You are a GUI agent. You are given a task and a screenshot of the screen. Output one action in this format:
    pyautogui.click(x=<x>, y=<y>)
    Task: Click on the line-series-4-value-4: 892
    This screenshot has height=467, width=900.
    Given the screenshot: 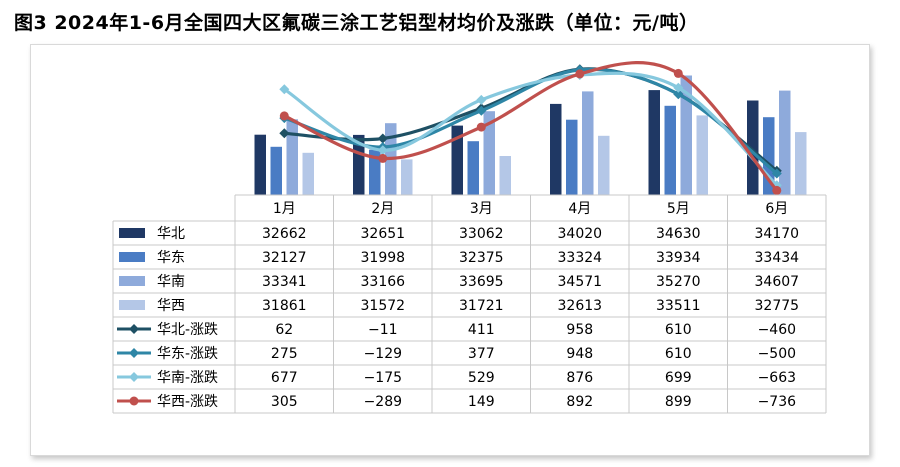 What is the action you would take?
    pyautogui.click(x=579, y=402)
    